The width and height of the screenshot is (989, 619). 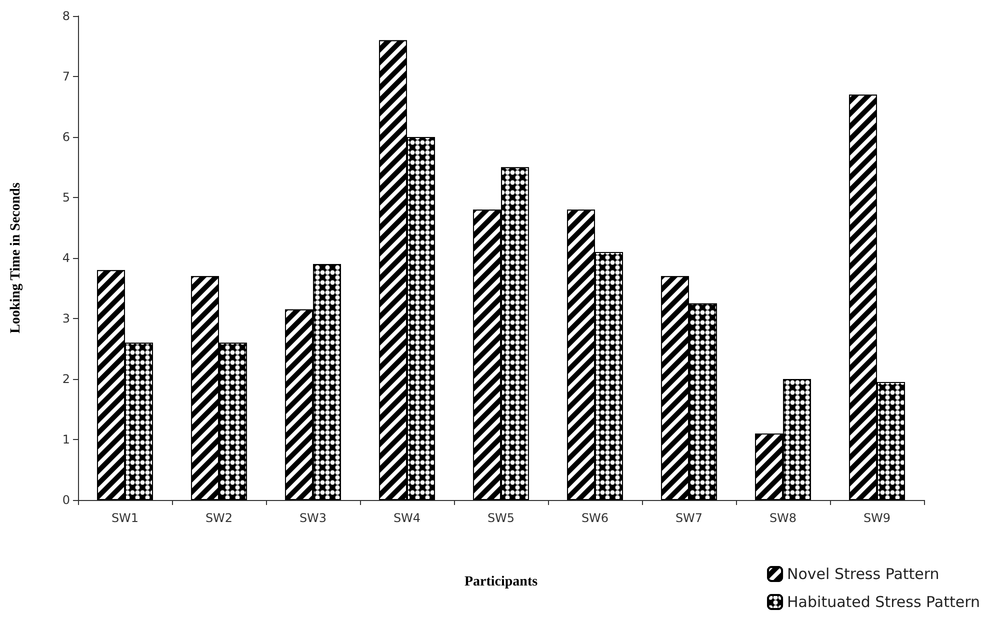 I want to click on legend-label: Novel Stress Pattern, so click(x=863, y=574).